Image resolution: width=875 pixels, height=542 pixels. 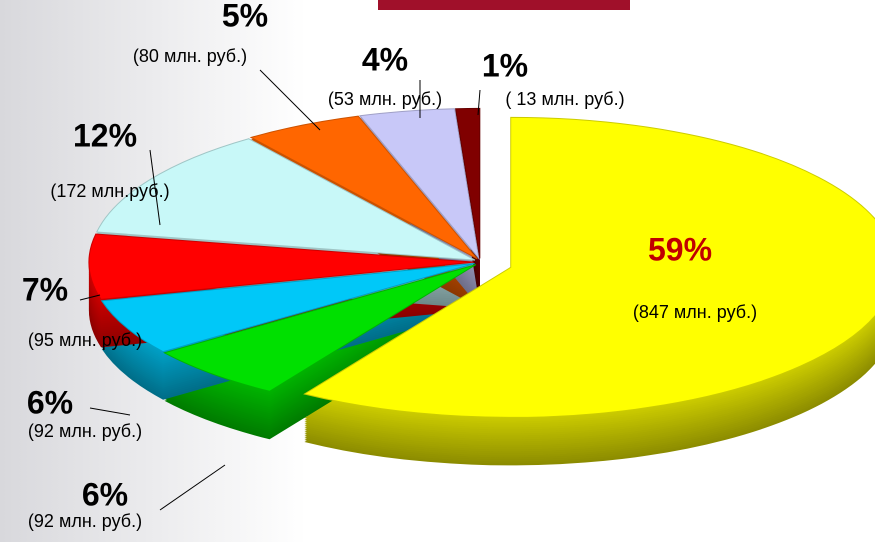 I want to click on amount-label: (847 млн. руб.), so click(x=695, y=312).